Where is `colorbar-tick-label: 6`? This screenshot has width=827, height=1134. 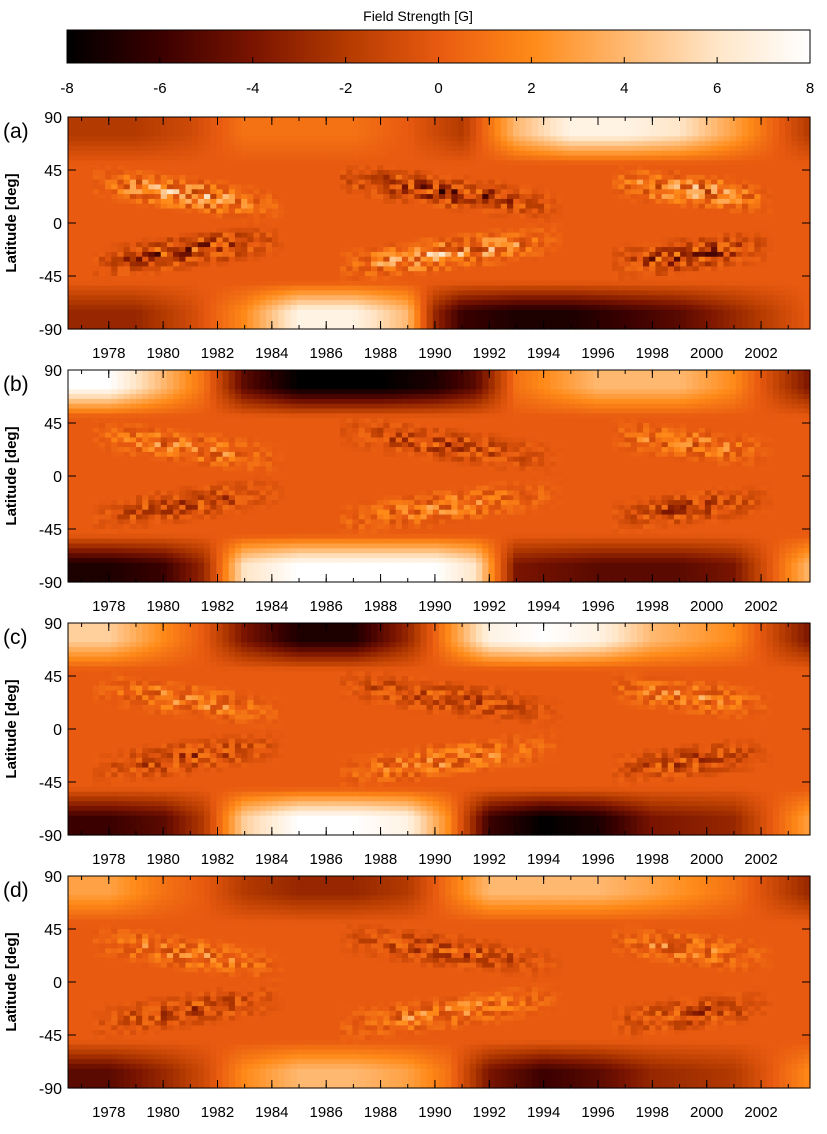
colorbar-tick-label: 6 is located at coordinates (717, 88).